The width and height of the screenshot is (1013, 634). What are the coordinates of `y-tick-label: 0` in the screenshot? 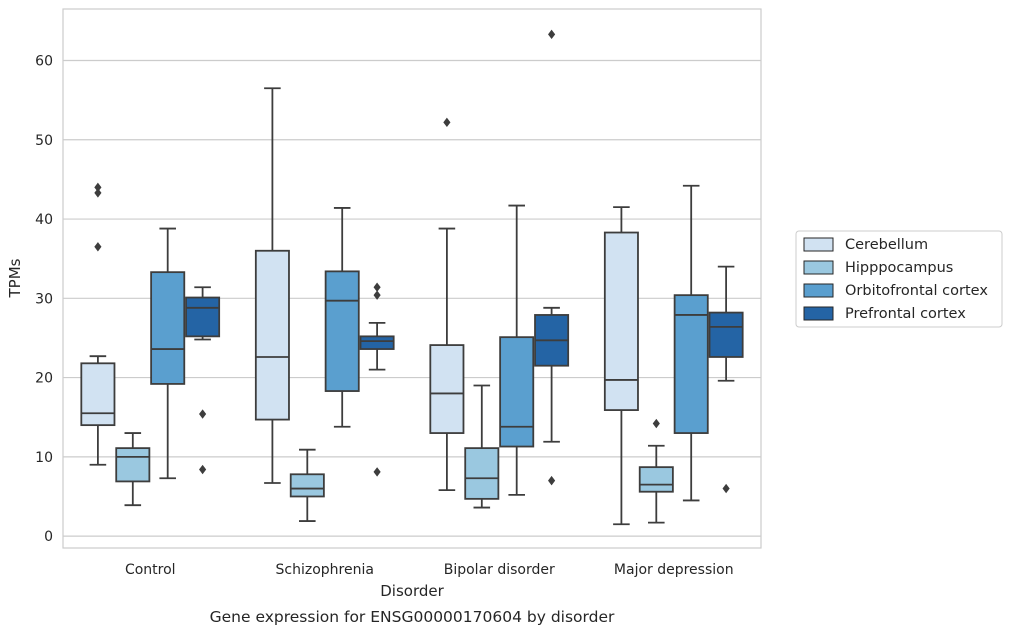 It's located at (48, 537).